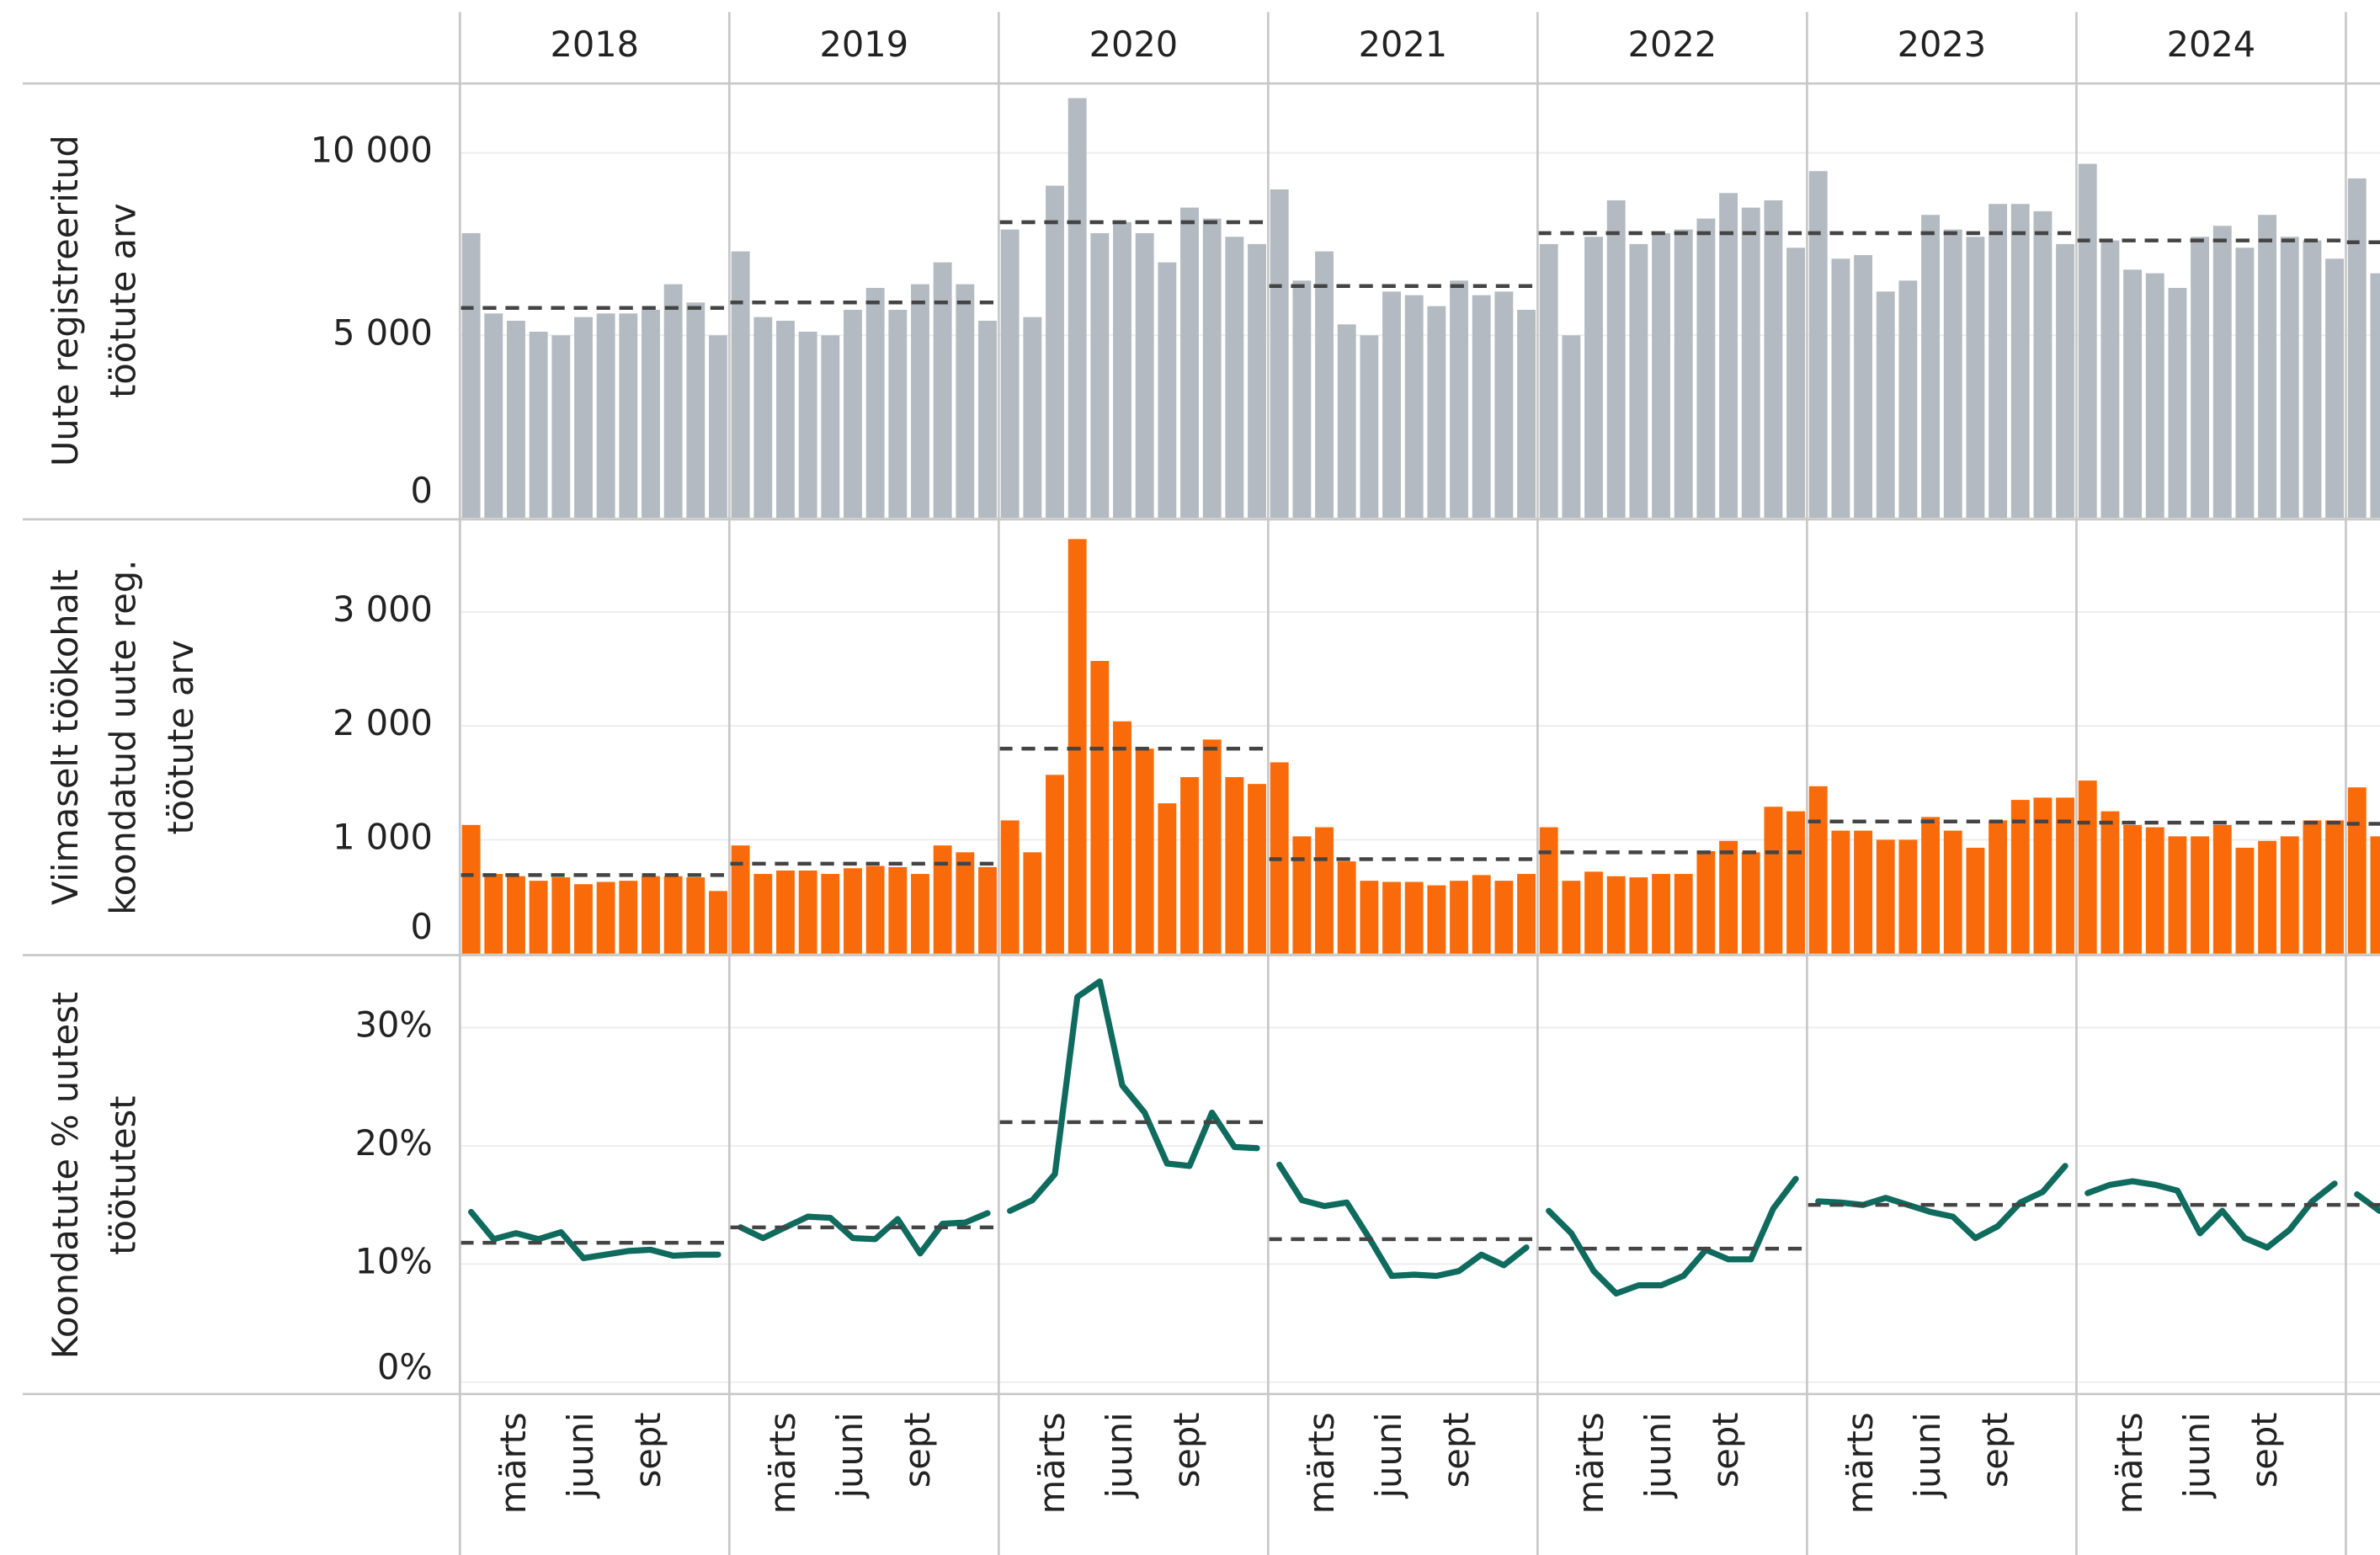 The width and height of the screenshot is (2380, 1555). I want to click on y-tick-label: 0%, so click(405, 1367).